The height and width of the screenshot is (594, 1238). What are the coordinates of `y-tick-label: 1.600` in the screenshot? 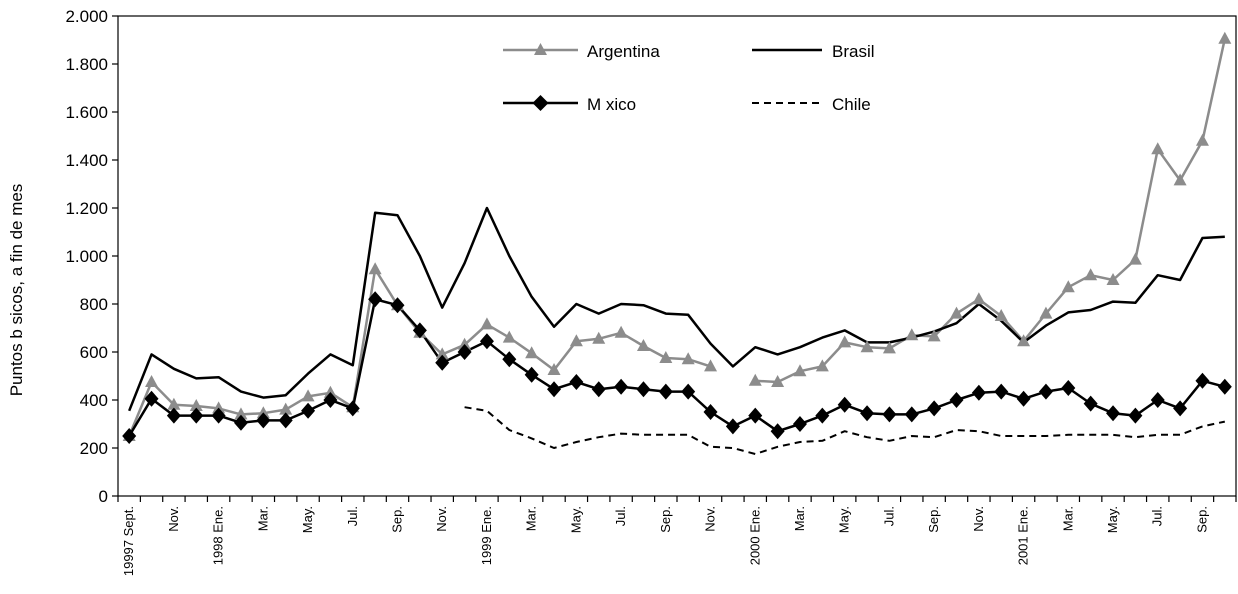 It's located at (86, 112).